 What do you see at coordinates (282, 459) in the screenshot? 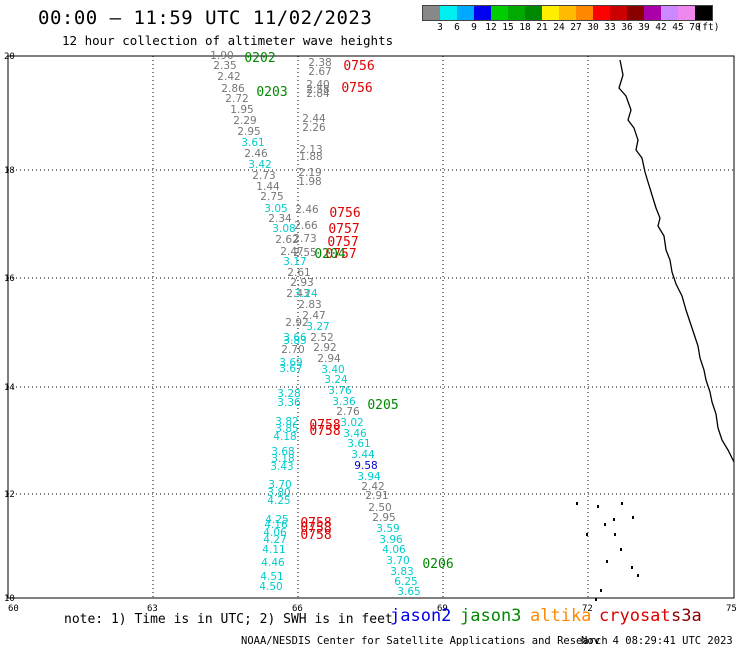
I see `swh-value: 3.18` at bounding box center [282, 459].